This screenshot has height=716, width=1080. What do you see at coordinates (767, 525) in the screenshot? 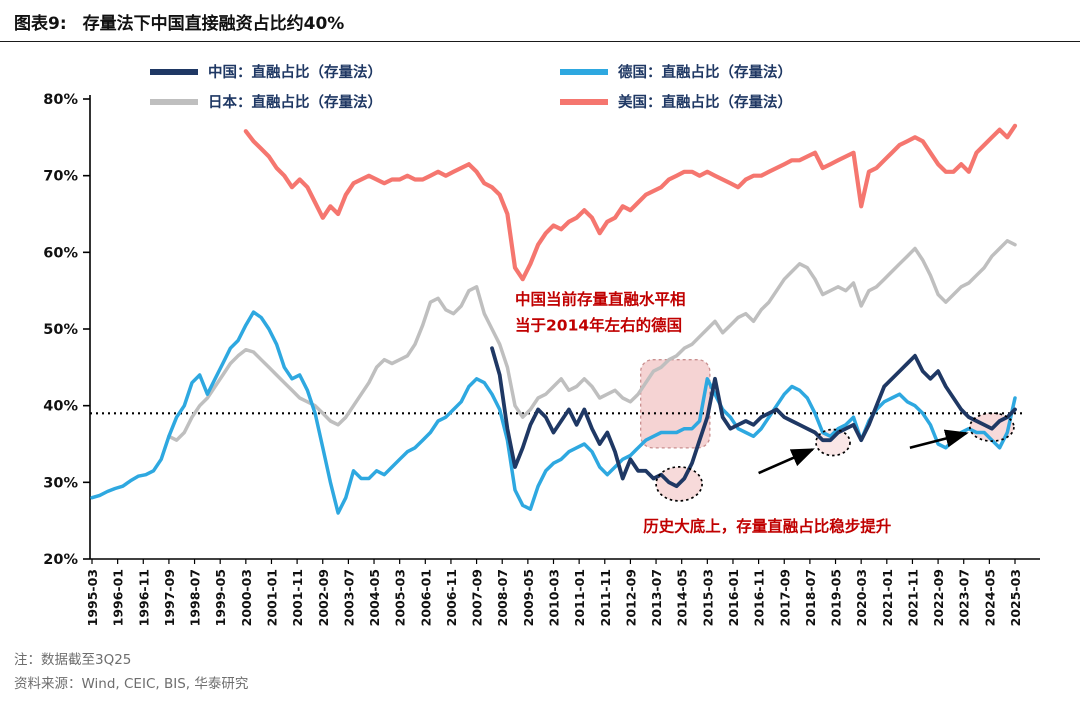
I see `annotation-text-2: 历史大底上，存量直融占比稳步提升` at bounding box center [767, 525].